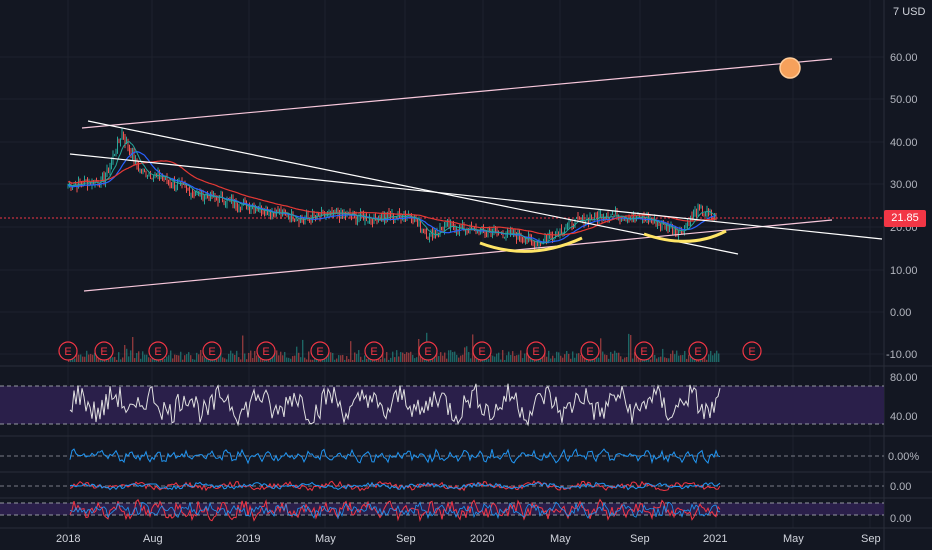  What do you see at coordinates (685, 236) in the screenshot?
I see `base-highlight-right` at bounding box center [685, 236].